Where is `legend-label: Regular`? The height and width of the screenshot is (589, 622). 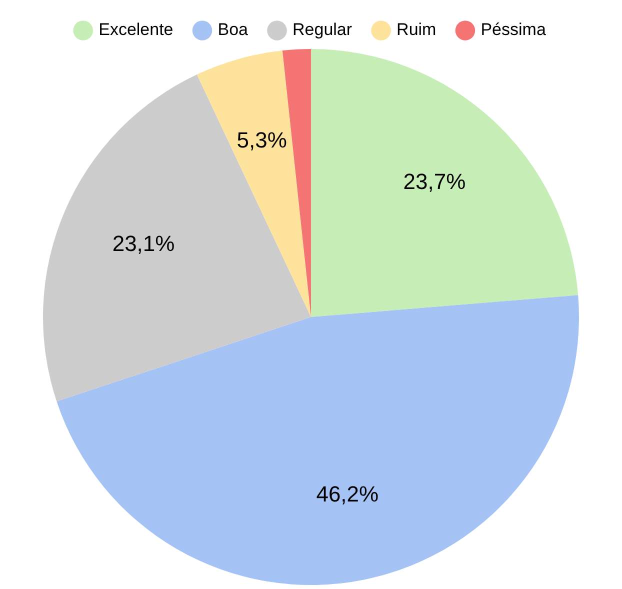
legend-label: Regular is located at coordinates (322, 30).